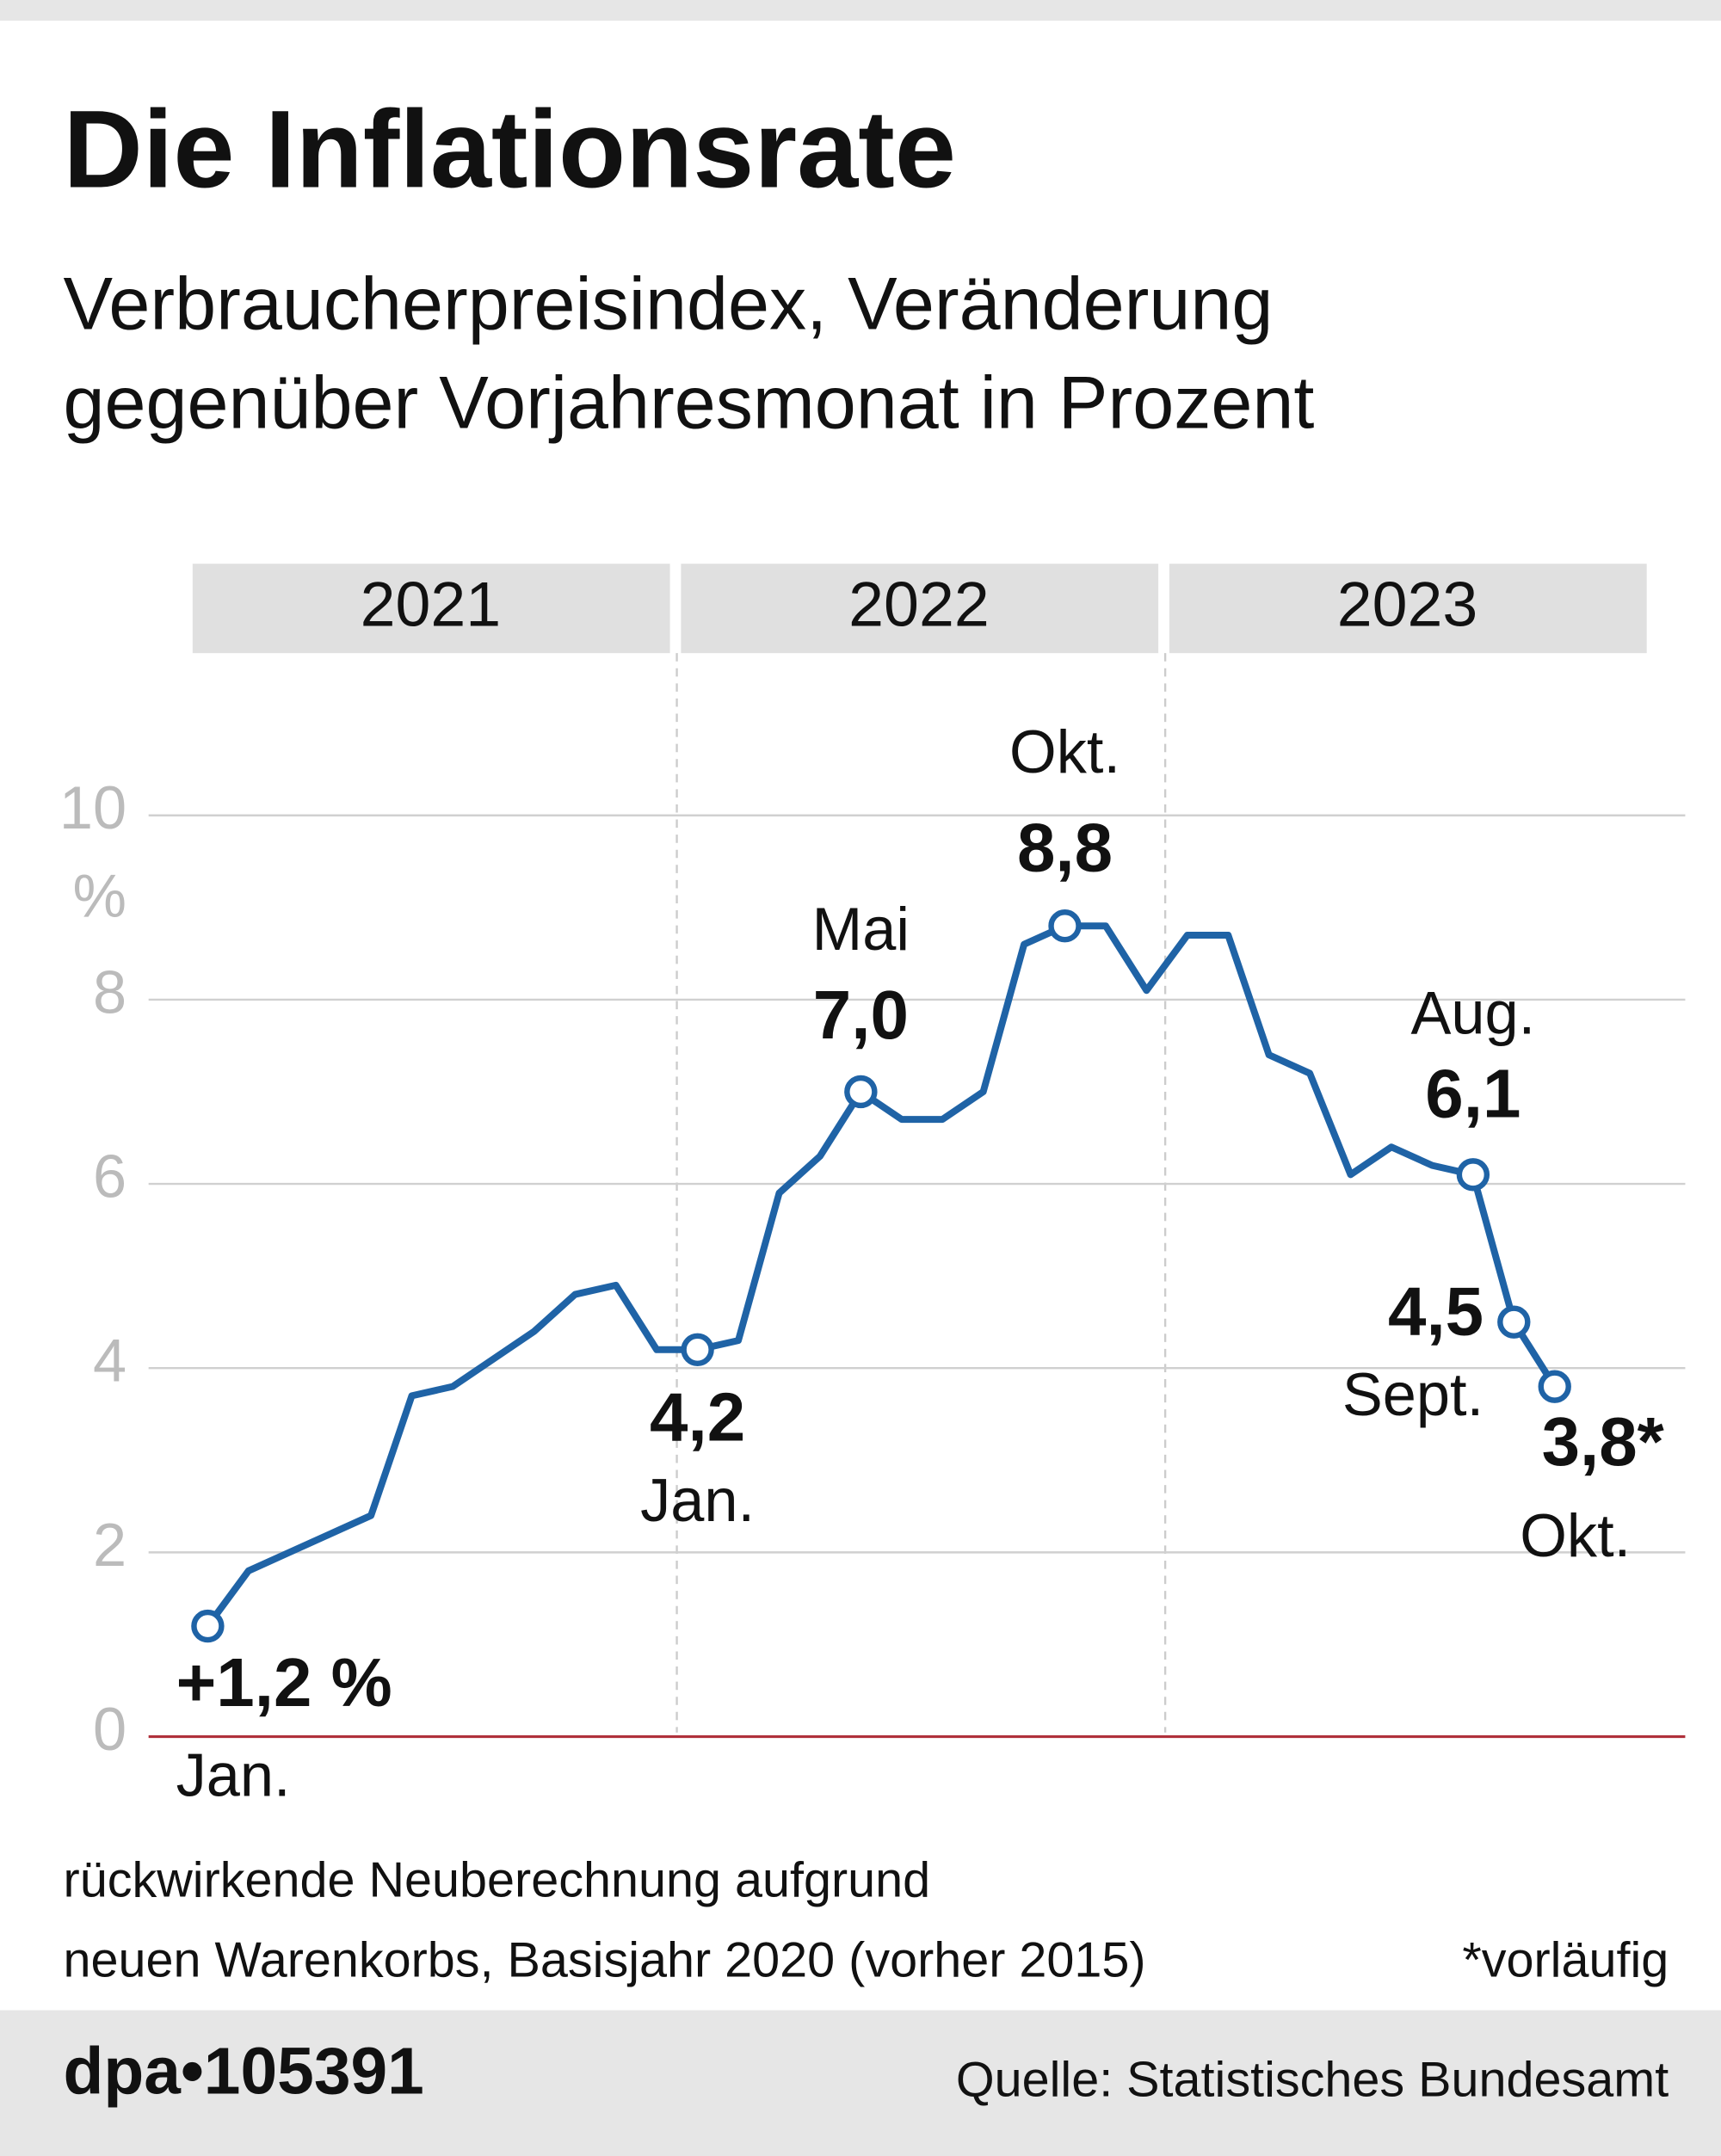 The image size is (1721, 2156). What do you see at coordinates (109, 1361) in the screenshot?
I see `y-tick-label: 4` at bounding box center [109, 1361].